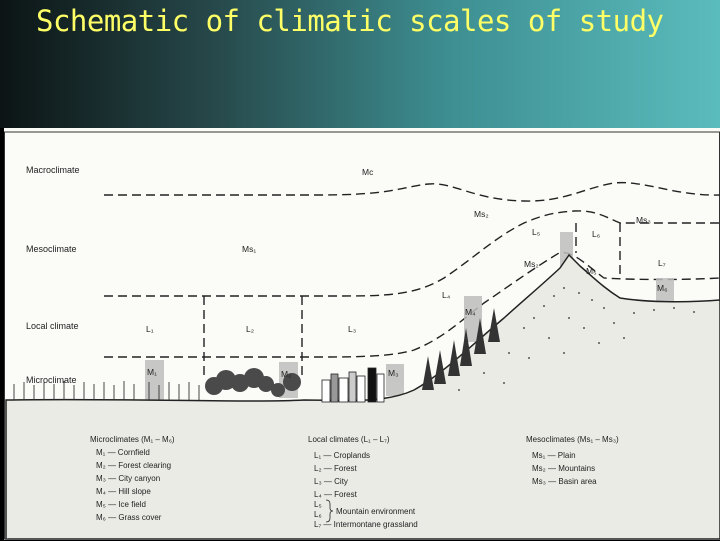  What do you see at coordinates (376, 511) in the screenshot?
I see `mountain-environment-label: Mountain environment` at bounding box center [376, 511].